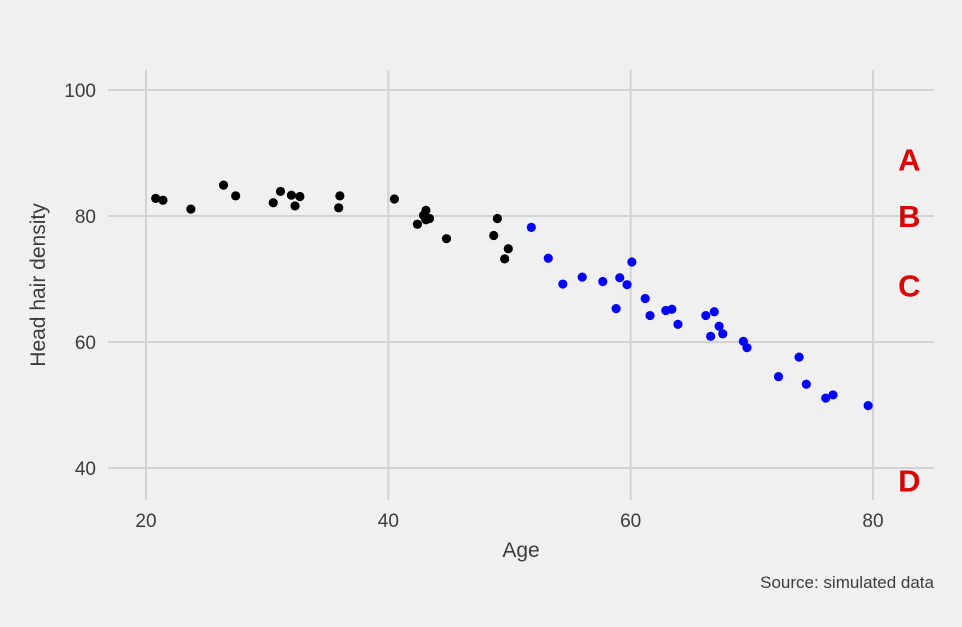 This screenshot has height=627, width=962. I want to click on x-tick-label: 60, so click(630, 521).